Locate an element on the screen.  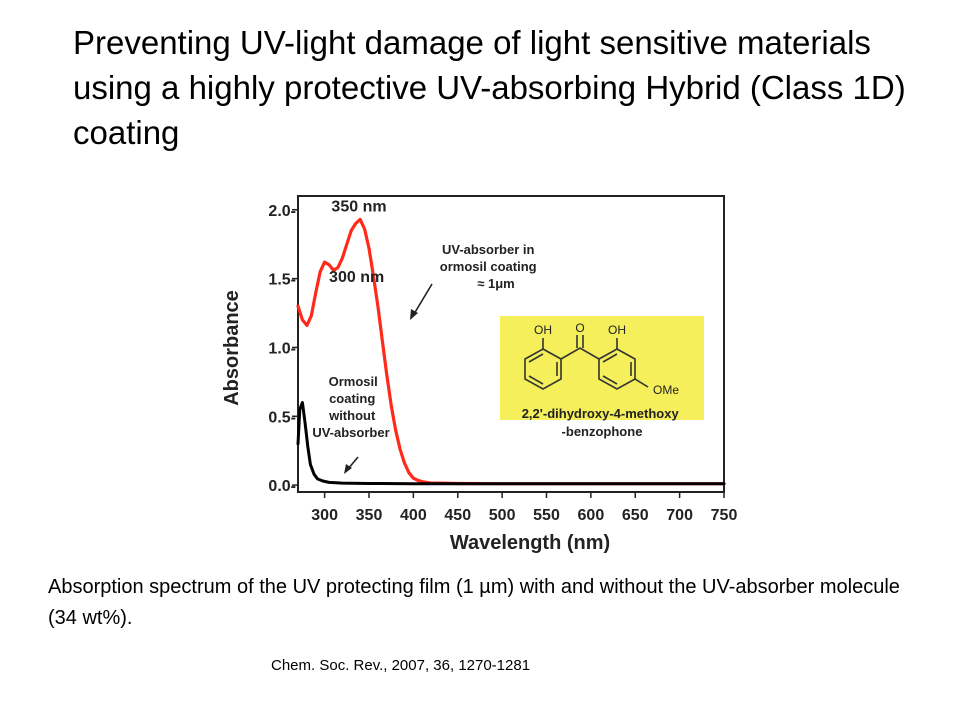
annotation-ormosil-line-4: UV-absorber is located at coordinates (350, 432).